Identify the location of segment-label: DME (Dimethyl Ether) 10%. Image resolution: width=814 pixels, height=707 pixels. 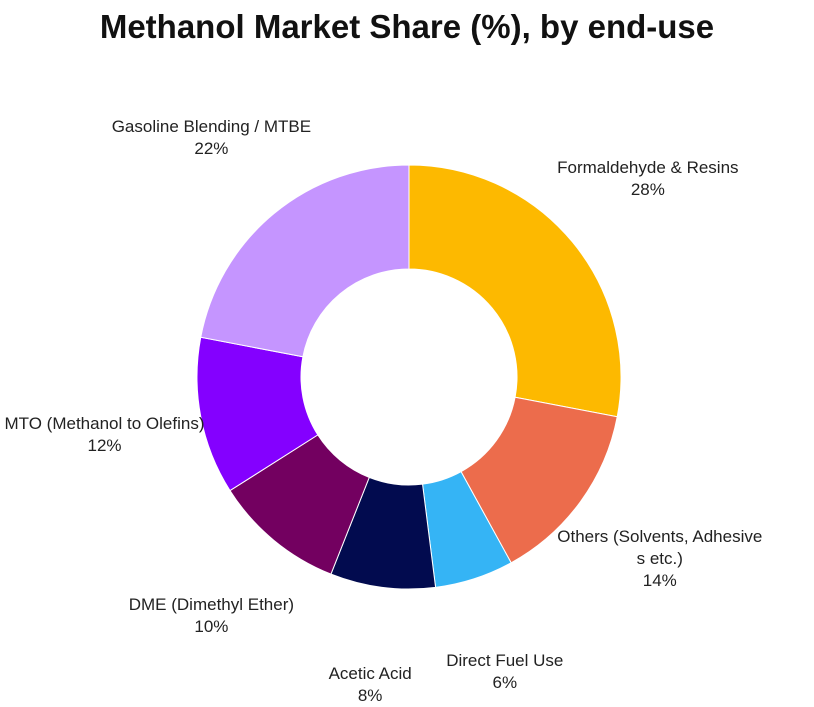
(211, 616).